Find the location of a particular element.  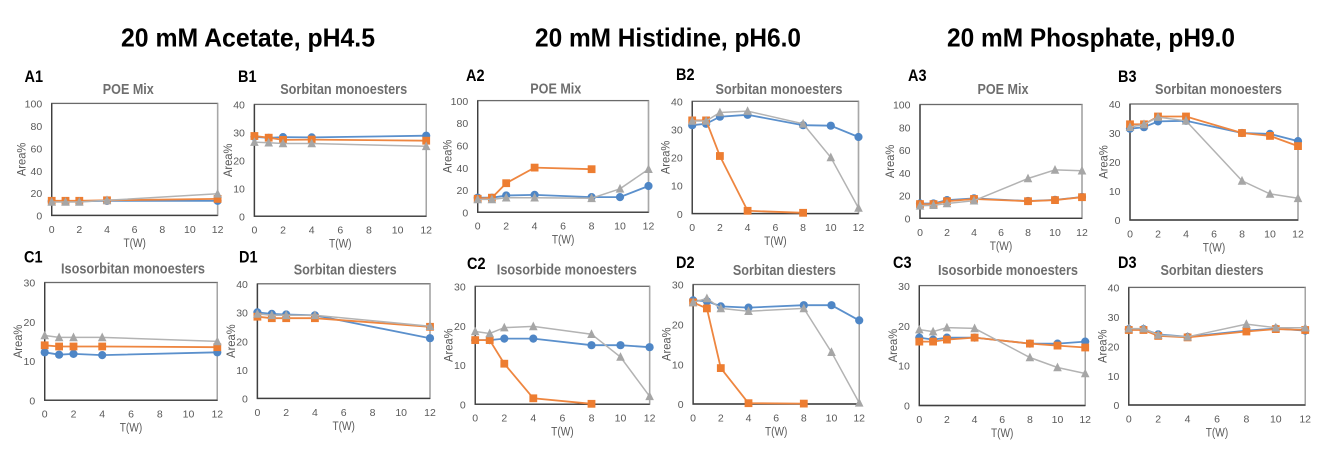

svg-text: 20 mM Acetate, pH4.5 is located at coordinates (248, 38).